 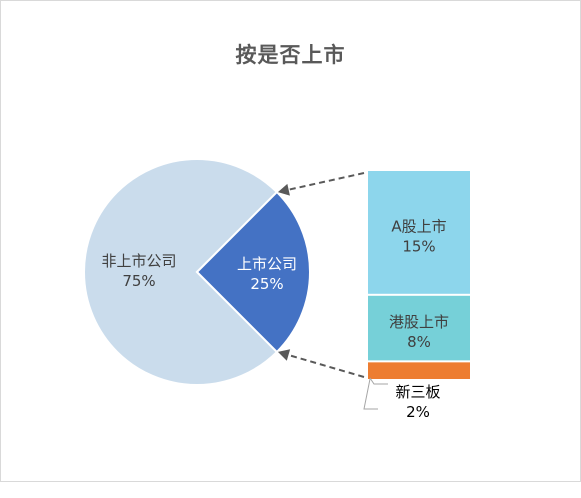 What do you see at coordinates (266, 284) in the screenshot?
I see `pie-label-listed-value: 25%` at bounding box center [266, 284].